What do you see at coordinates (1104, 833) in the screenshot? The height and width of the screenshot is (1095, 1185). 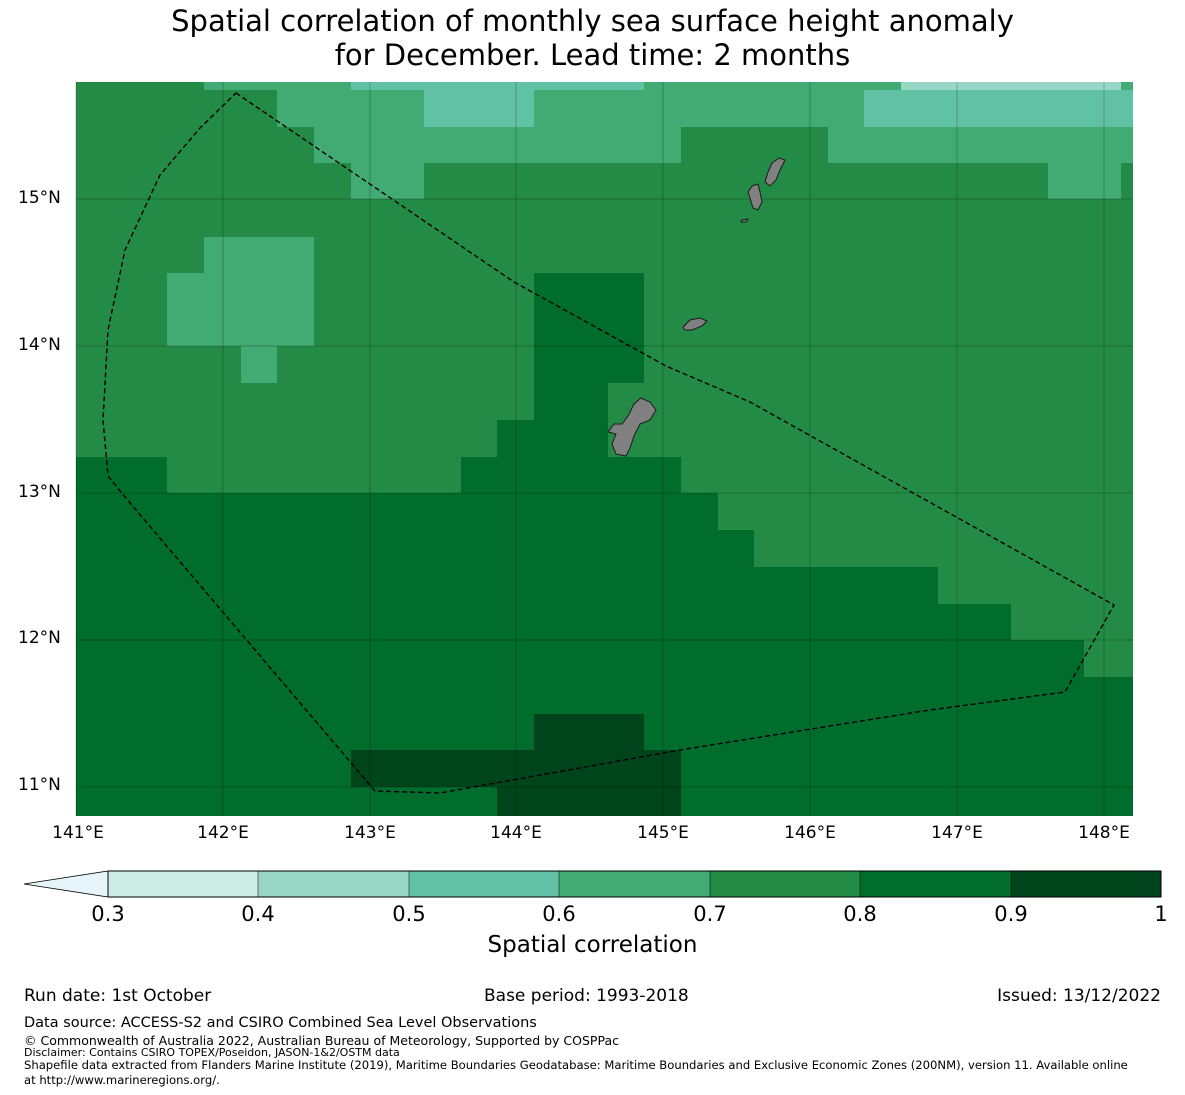 I see `lon-label-148: 148°E` at bounding box center [1104, 833].